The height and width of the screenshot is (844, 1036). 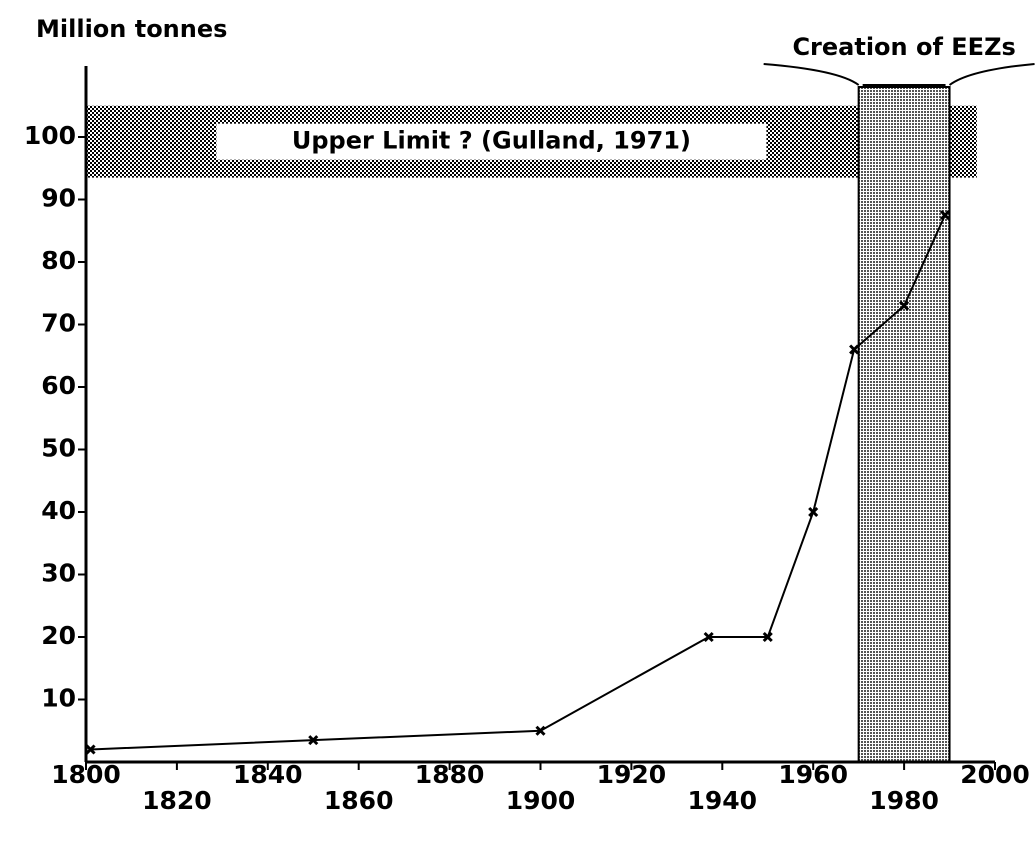 What do you see at coordinates (903, 47) in the screenshot?
I see `eez-label: Creation of EEZs` at bounding box center [903, 47].